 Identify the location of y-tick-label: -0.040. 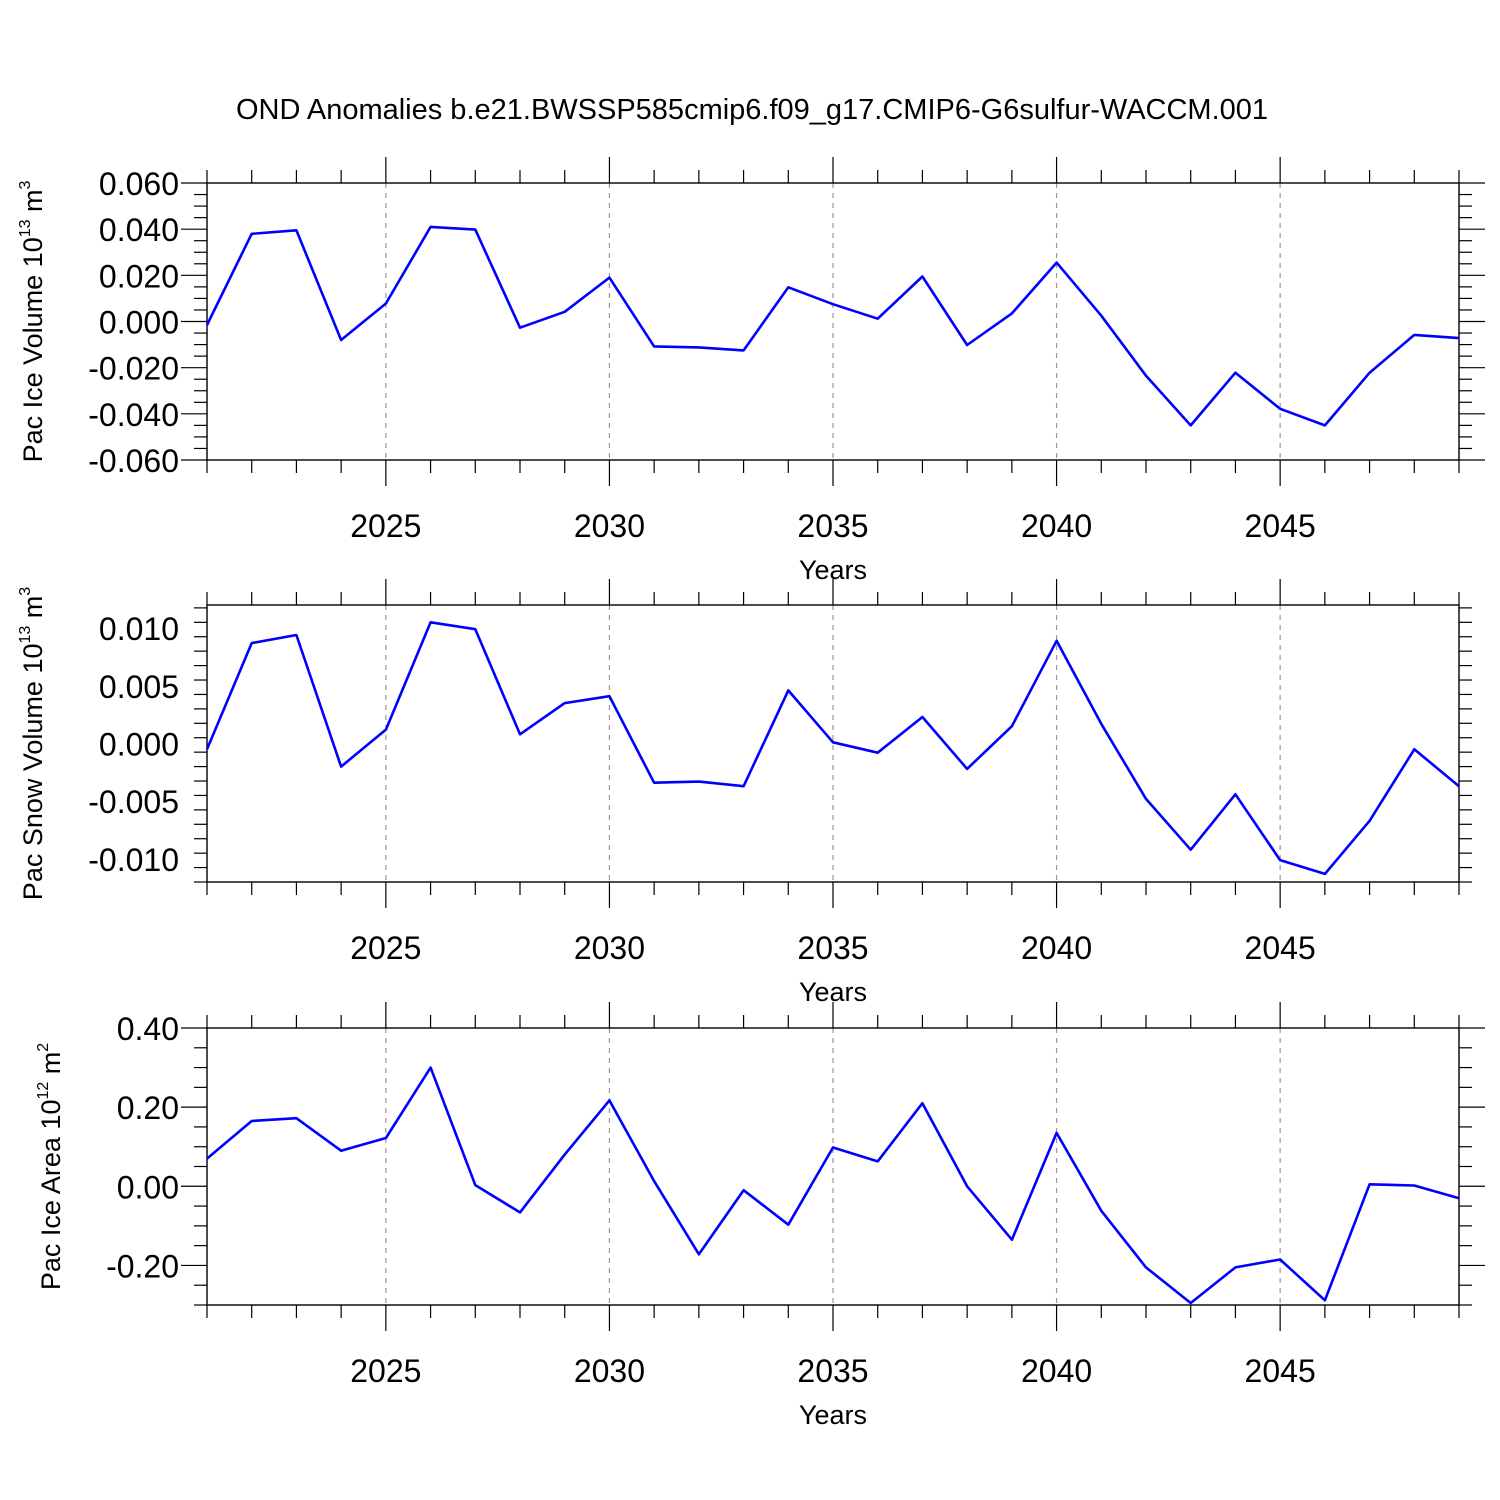
(133, 415).